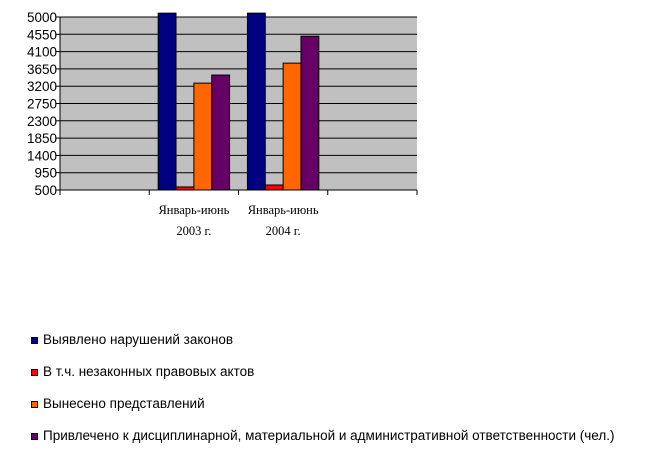 The height and width of the screenshot is (470, 649). I want to click on y-tick-label: 1400, so click(42, 155).